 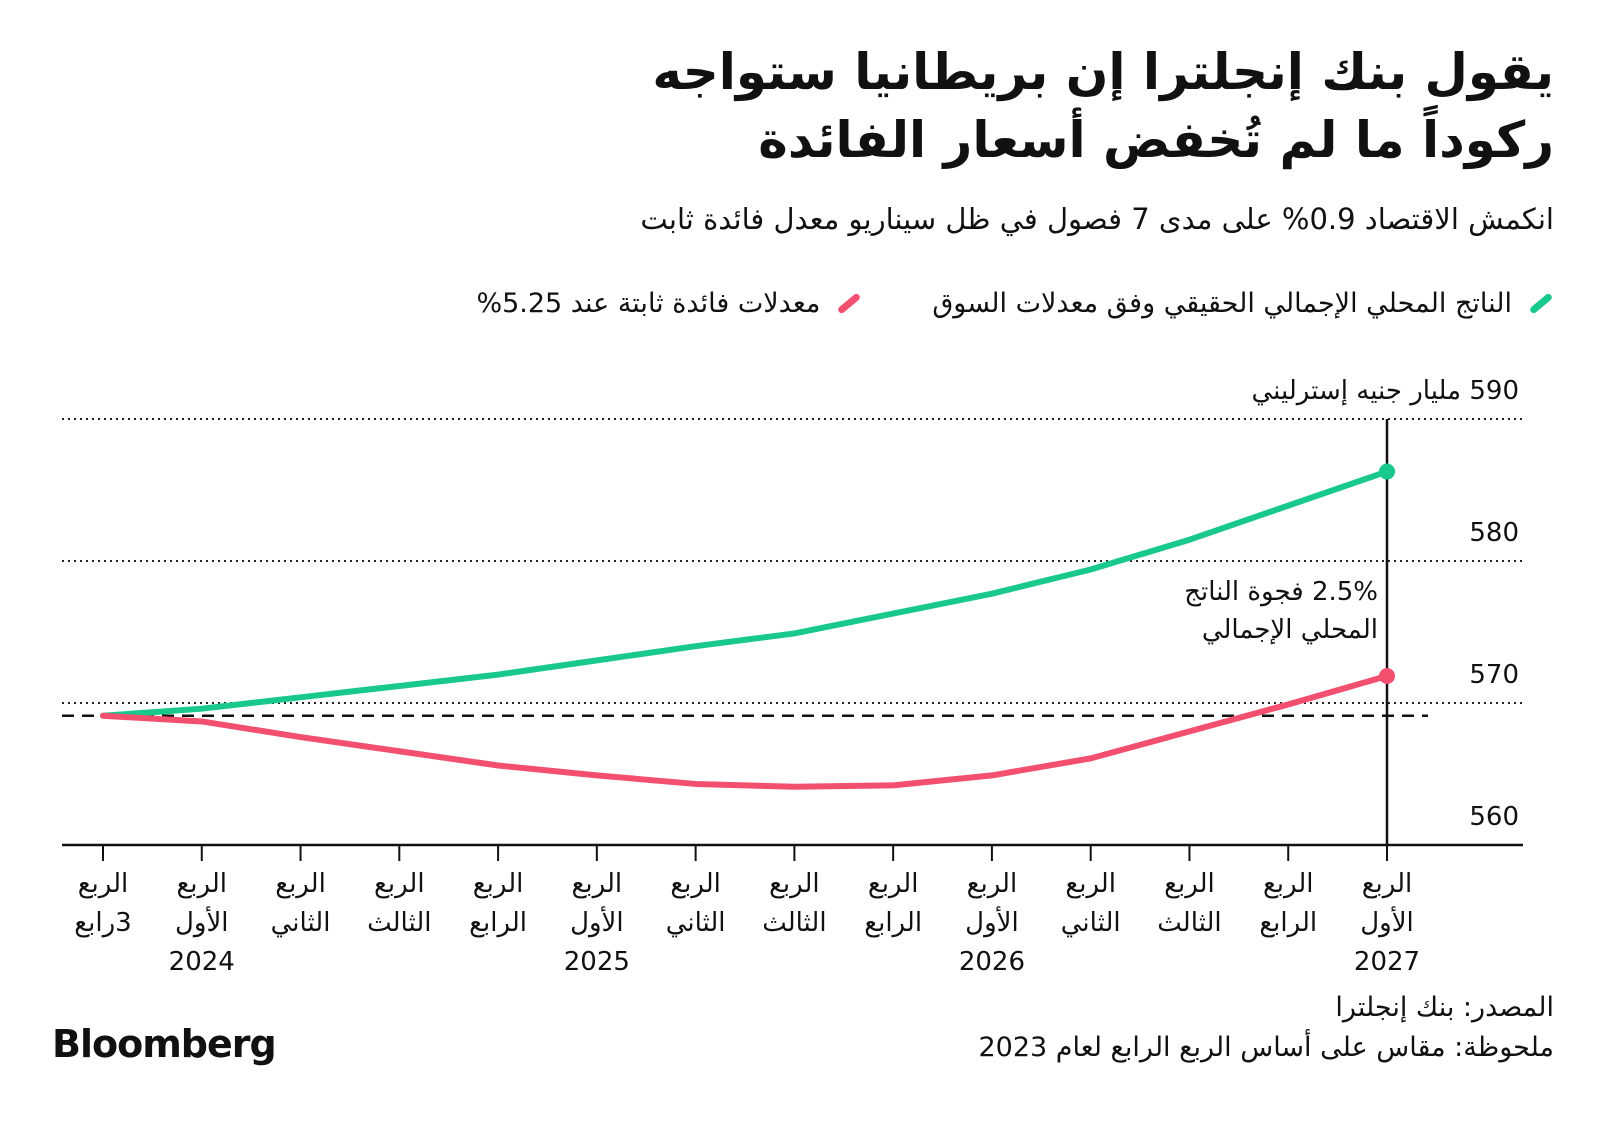 What do you see at coordinates (1290, 630) in the screenshot?
I see `annotation: المحلي الإجمالي` at bounding box center [1290, 630].